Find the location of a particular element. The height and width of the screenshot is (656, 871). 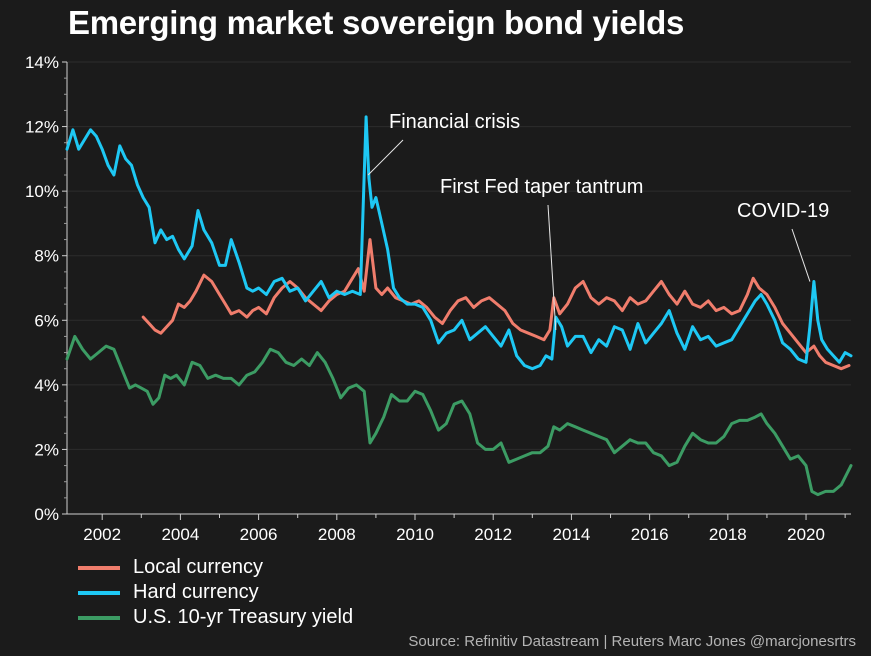

x-tick-label: 2008 is located at coordinates (337, 534).